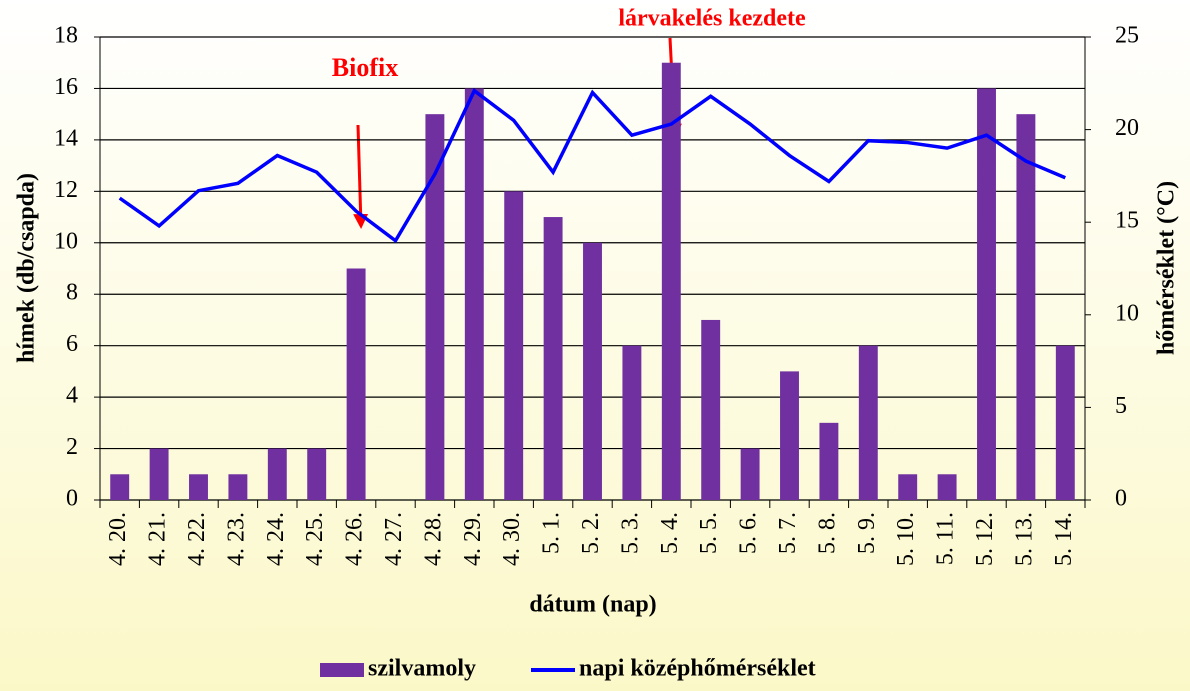 The height and width of the screenshot is (691, 1190). What do you see at coordinates (906, 539) in the screenshot?
I see `x-tick-label: 5. 10.` at bounding box center [906, 539].